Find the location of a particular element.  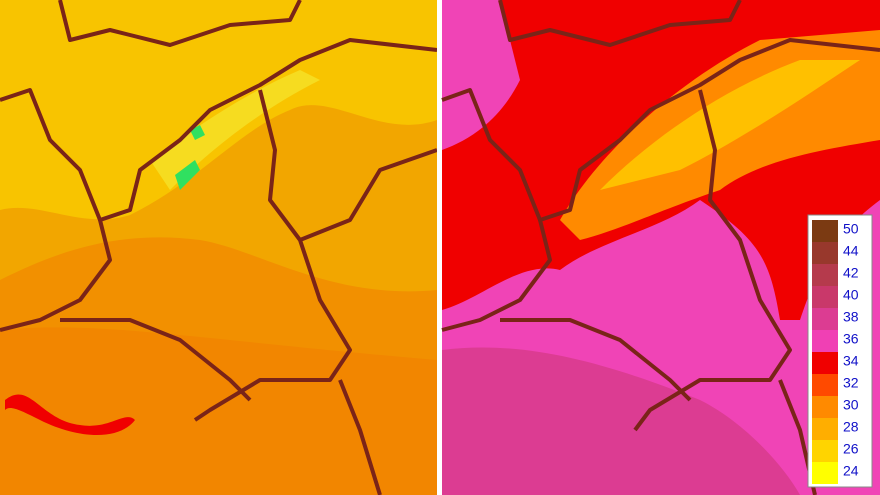

legend-label: 44 is located at coordinates (851, 251).